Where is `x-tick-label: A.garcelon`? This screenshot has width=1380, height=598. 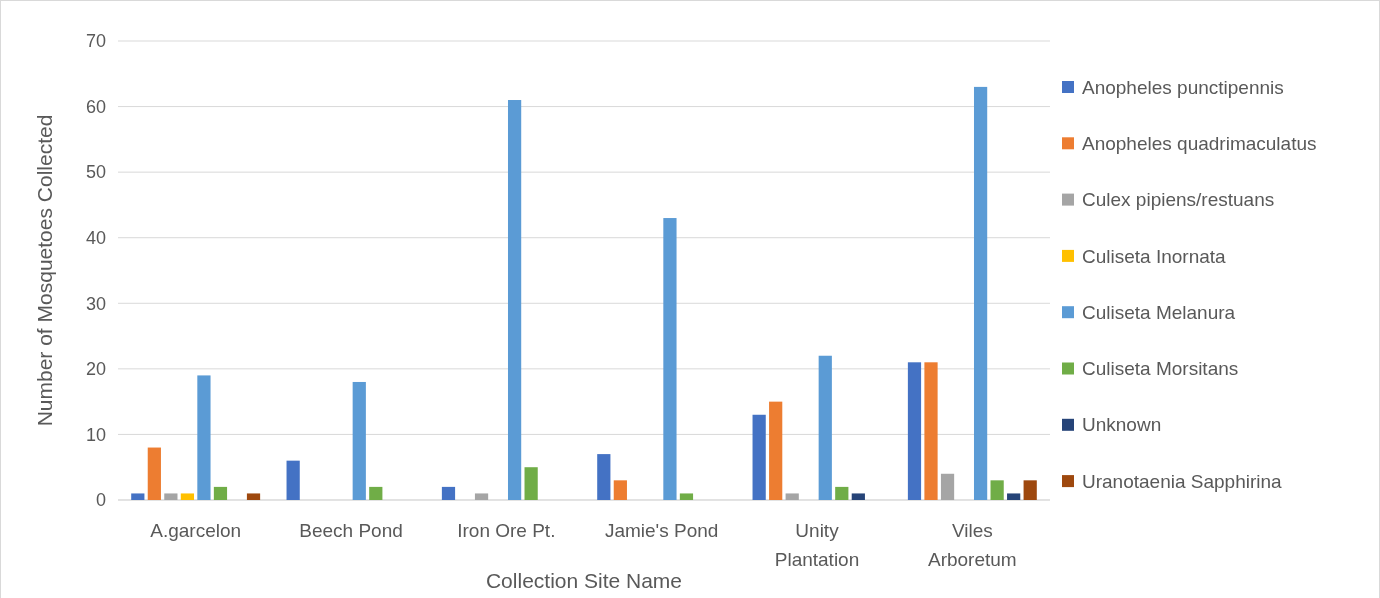 x-tick-label: A.garcelon is located at coordinates (196, 530).